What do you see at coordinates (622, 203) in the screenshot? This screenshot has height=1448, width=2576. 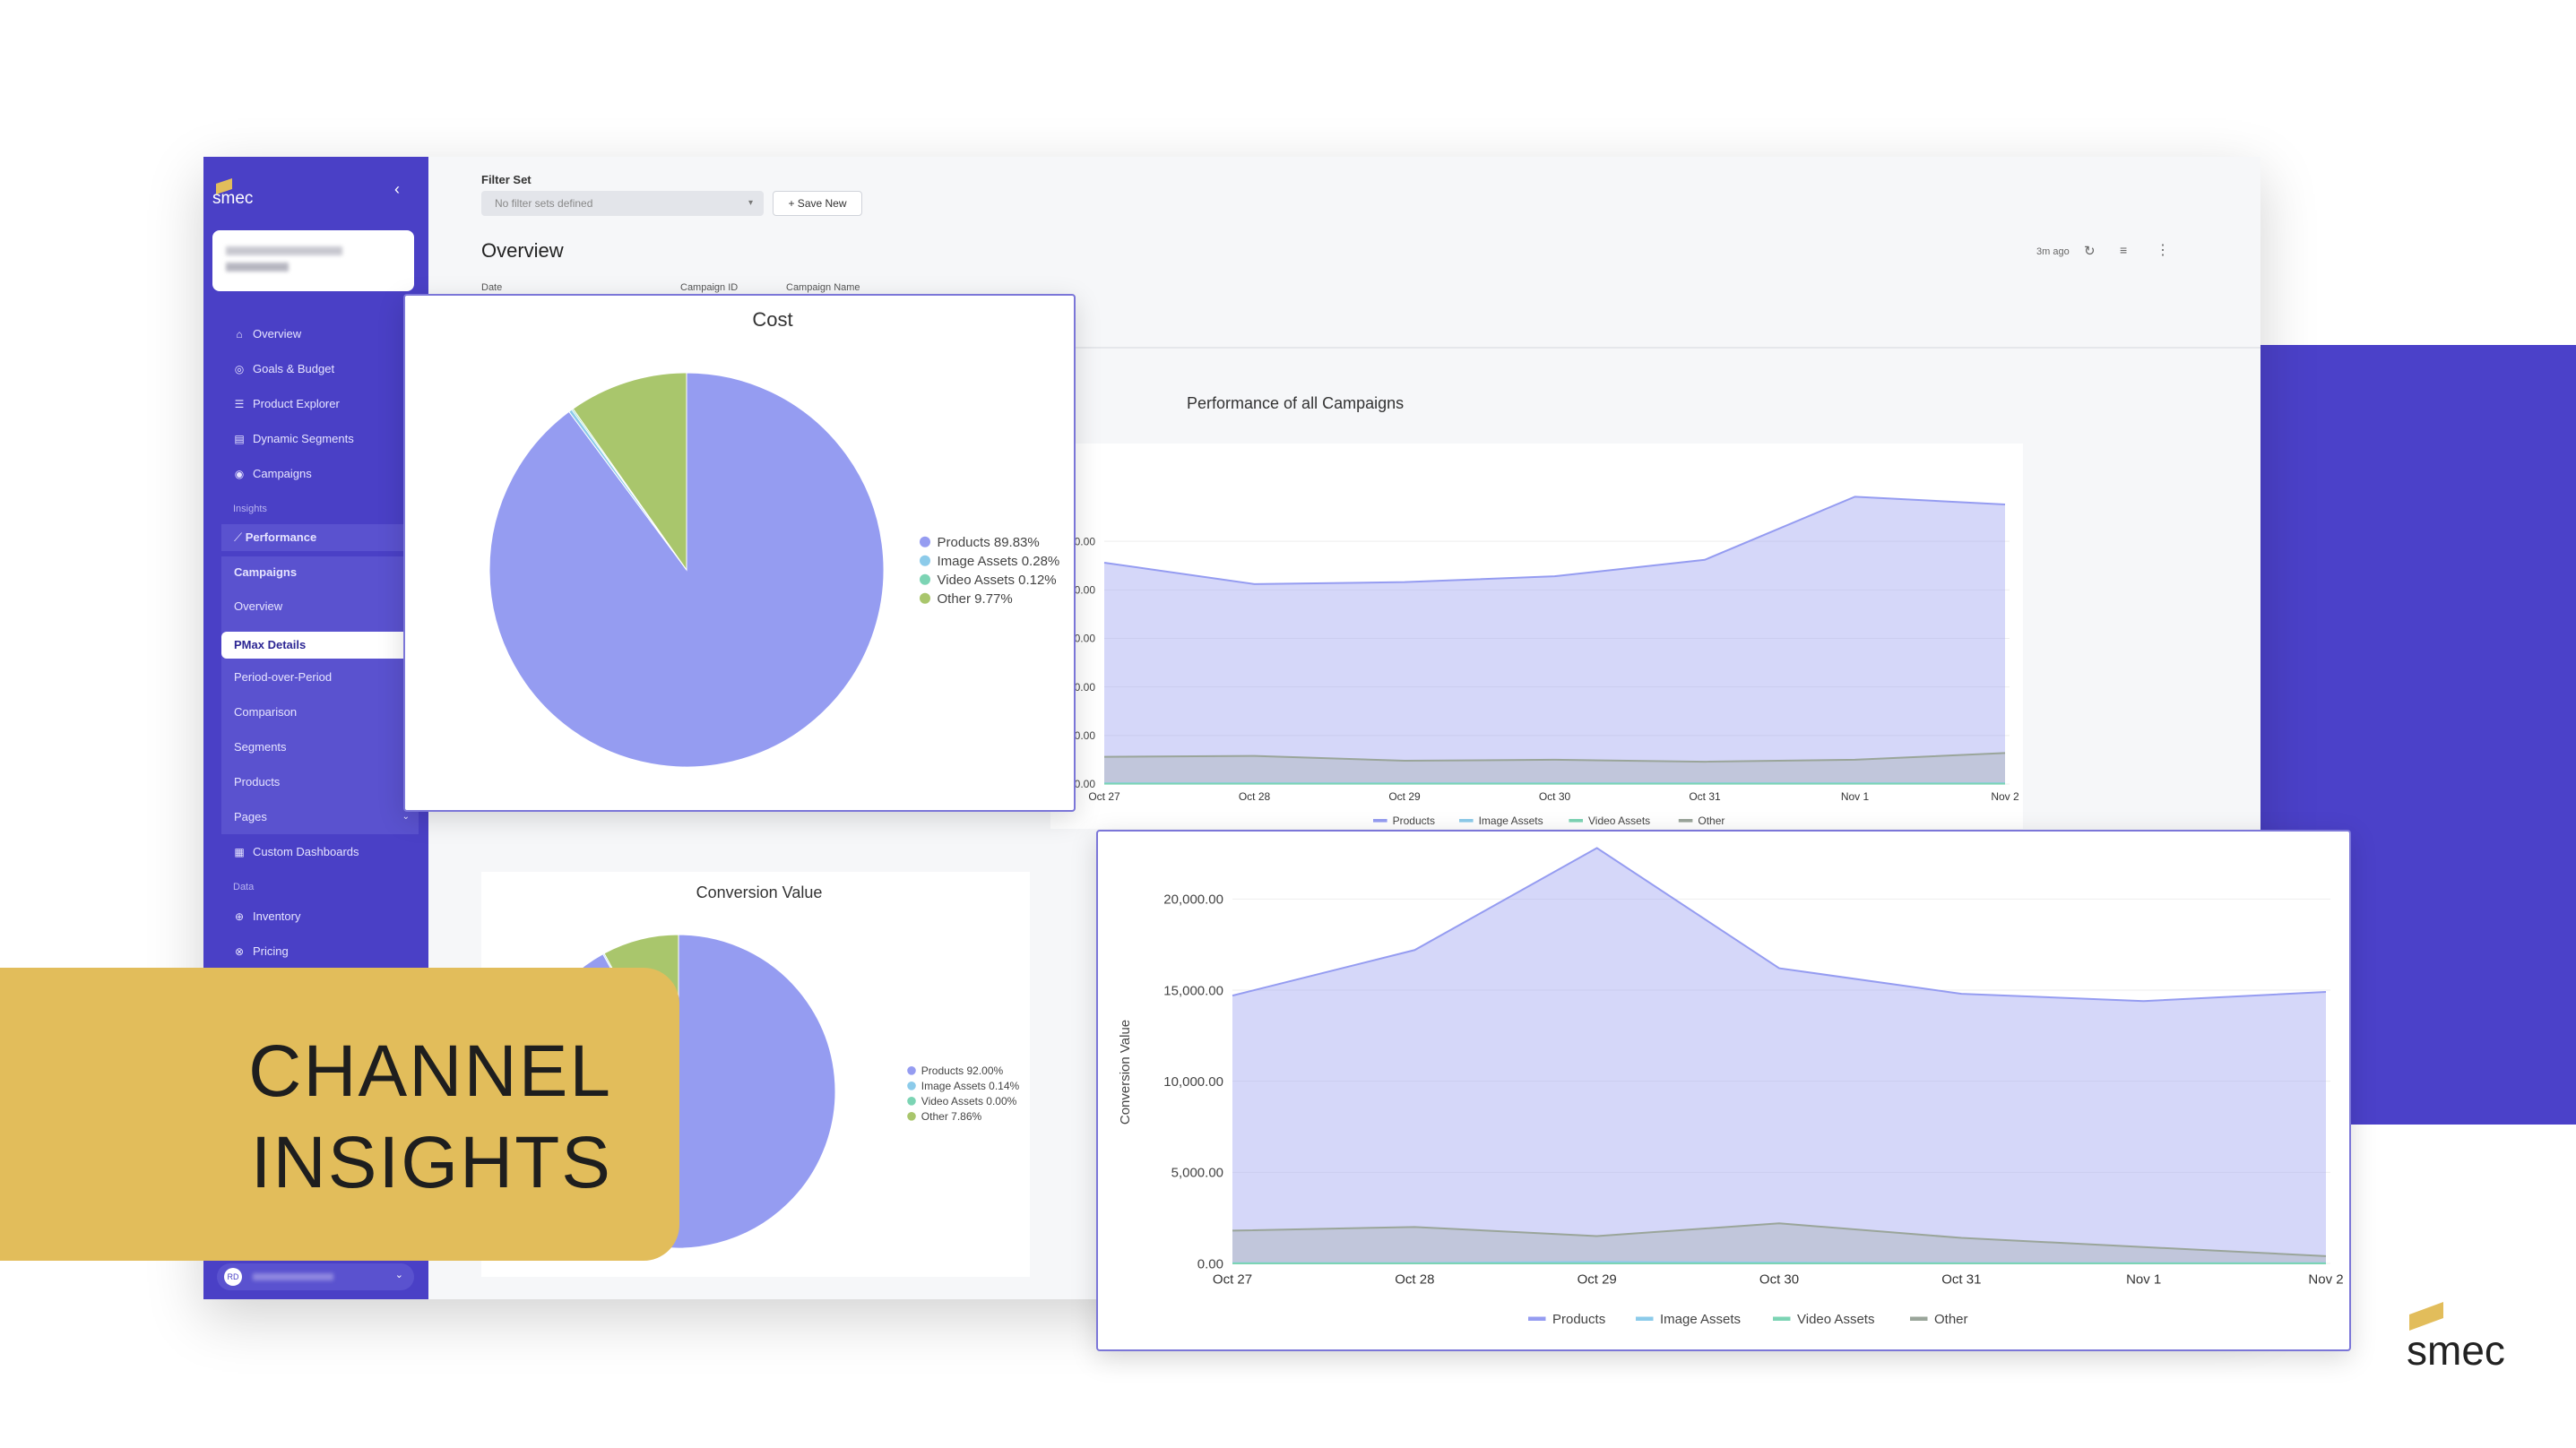 I see `filter-set-select: No filter sets defined ▾` at bounding box center [622, 203].